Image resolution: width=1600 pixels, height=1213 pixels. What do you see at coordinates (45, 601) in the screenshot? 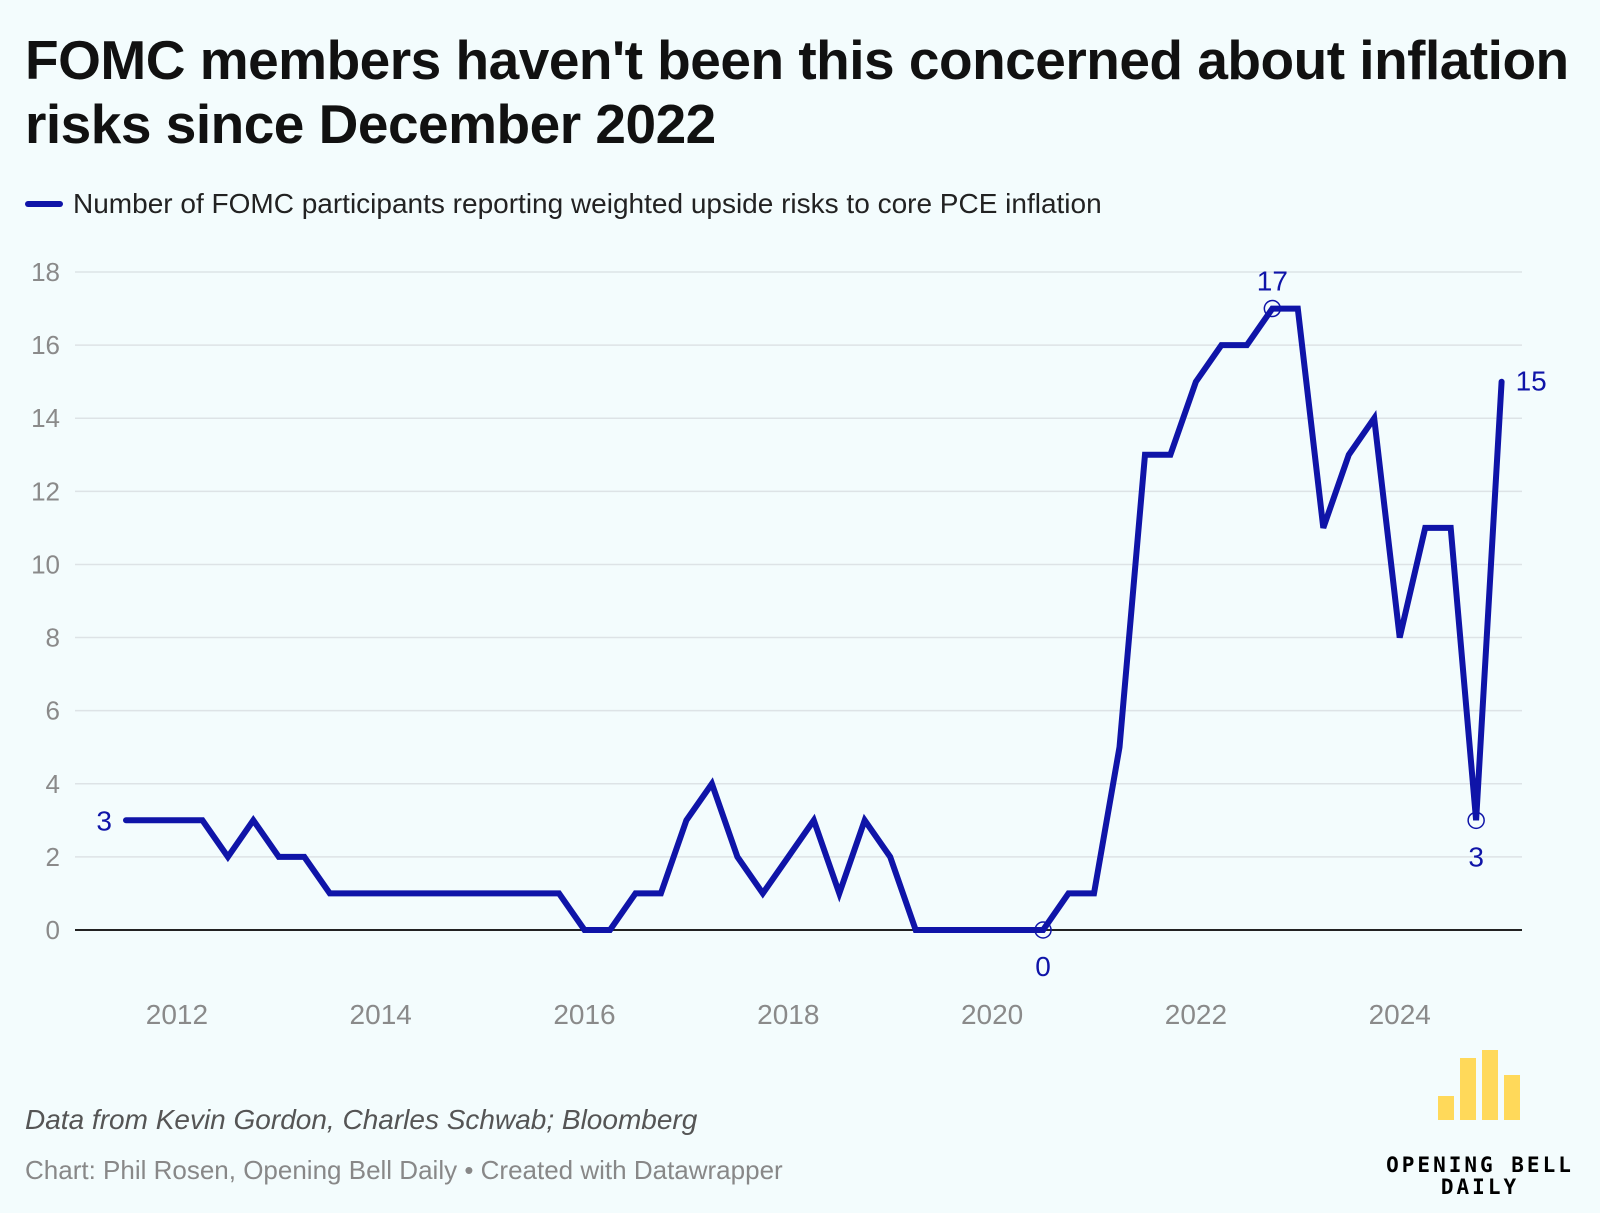
I see `y-axis-labels: 0 2 4 6 8 10 12 14 16 18` at bounding box center [45, 601].